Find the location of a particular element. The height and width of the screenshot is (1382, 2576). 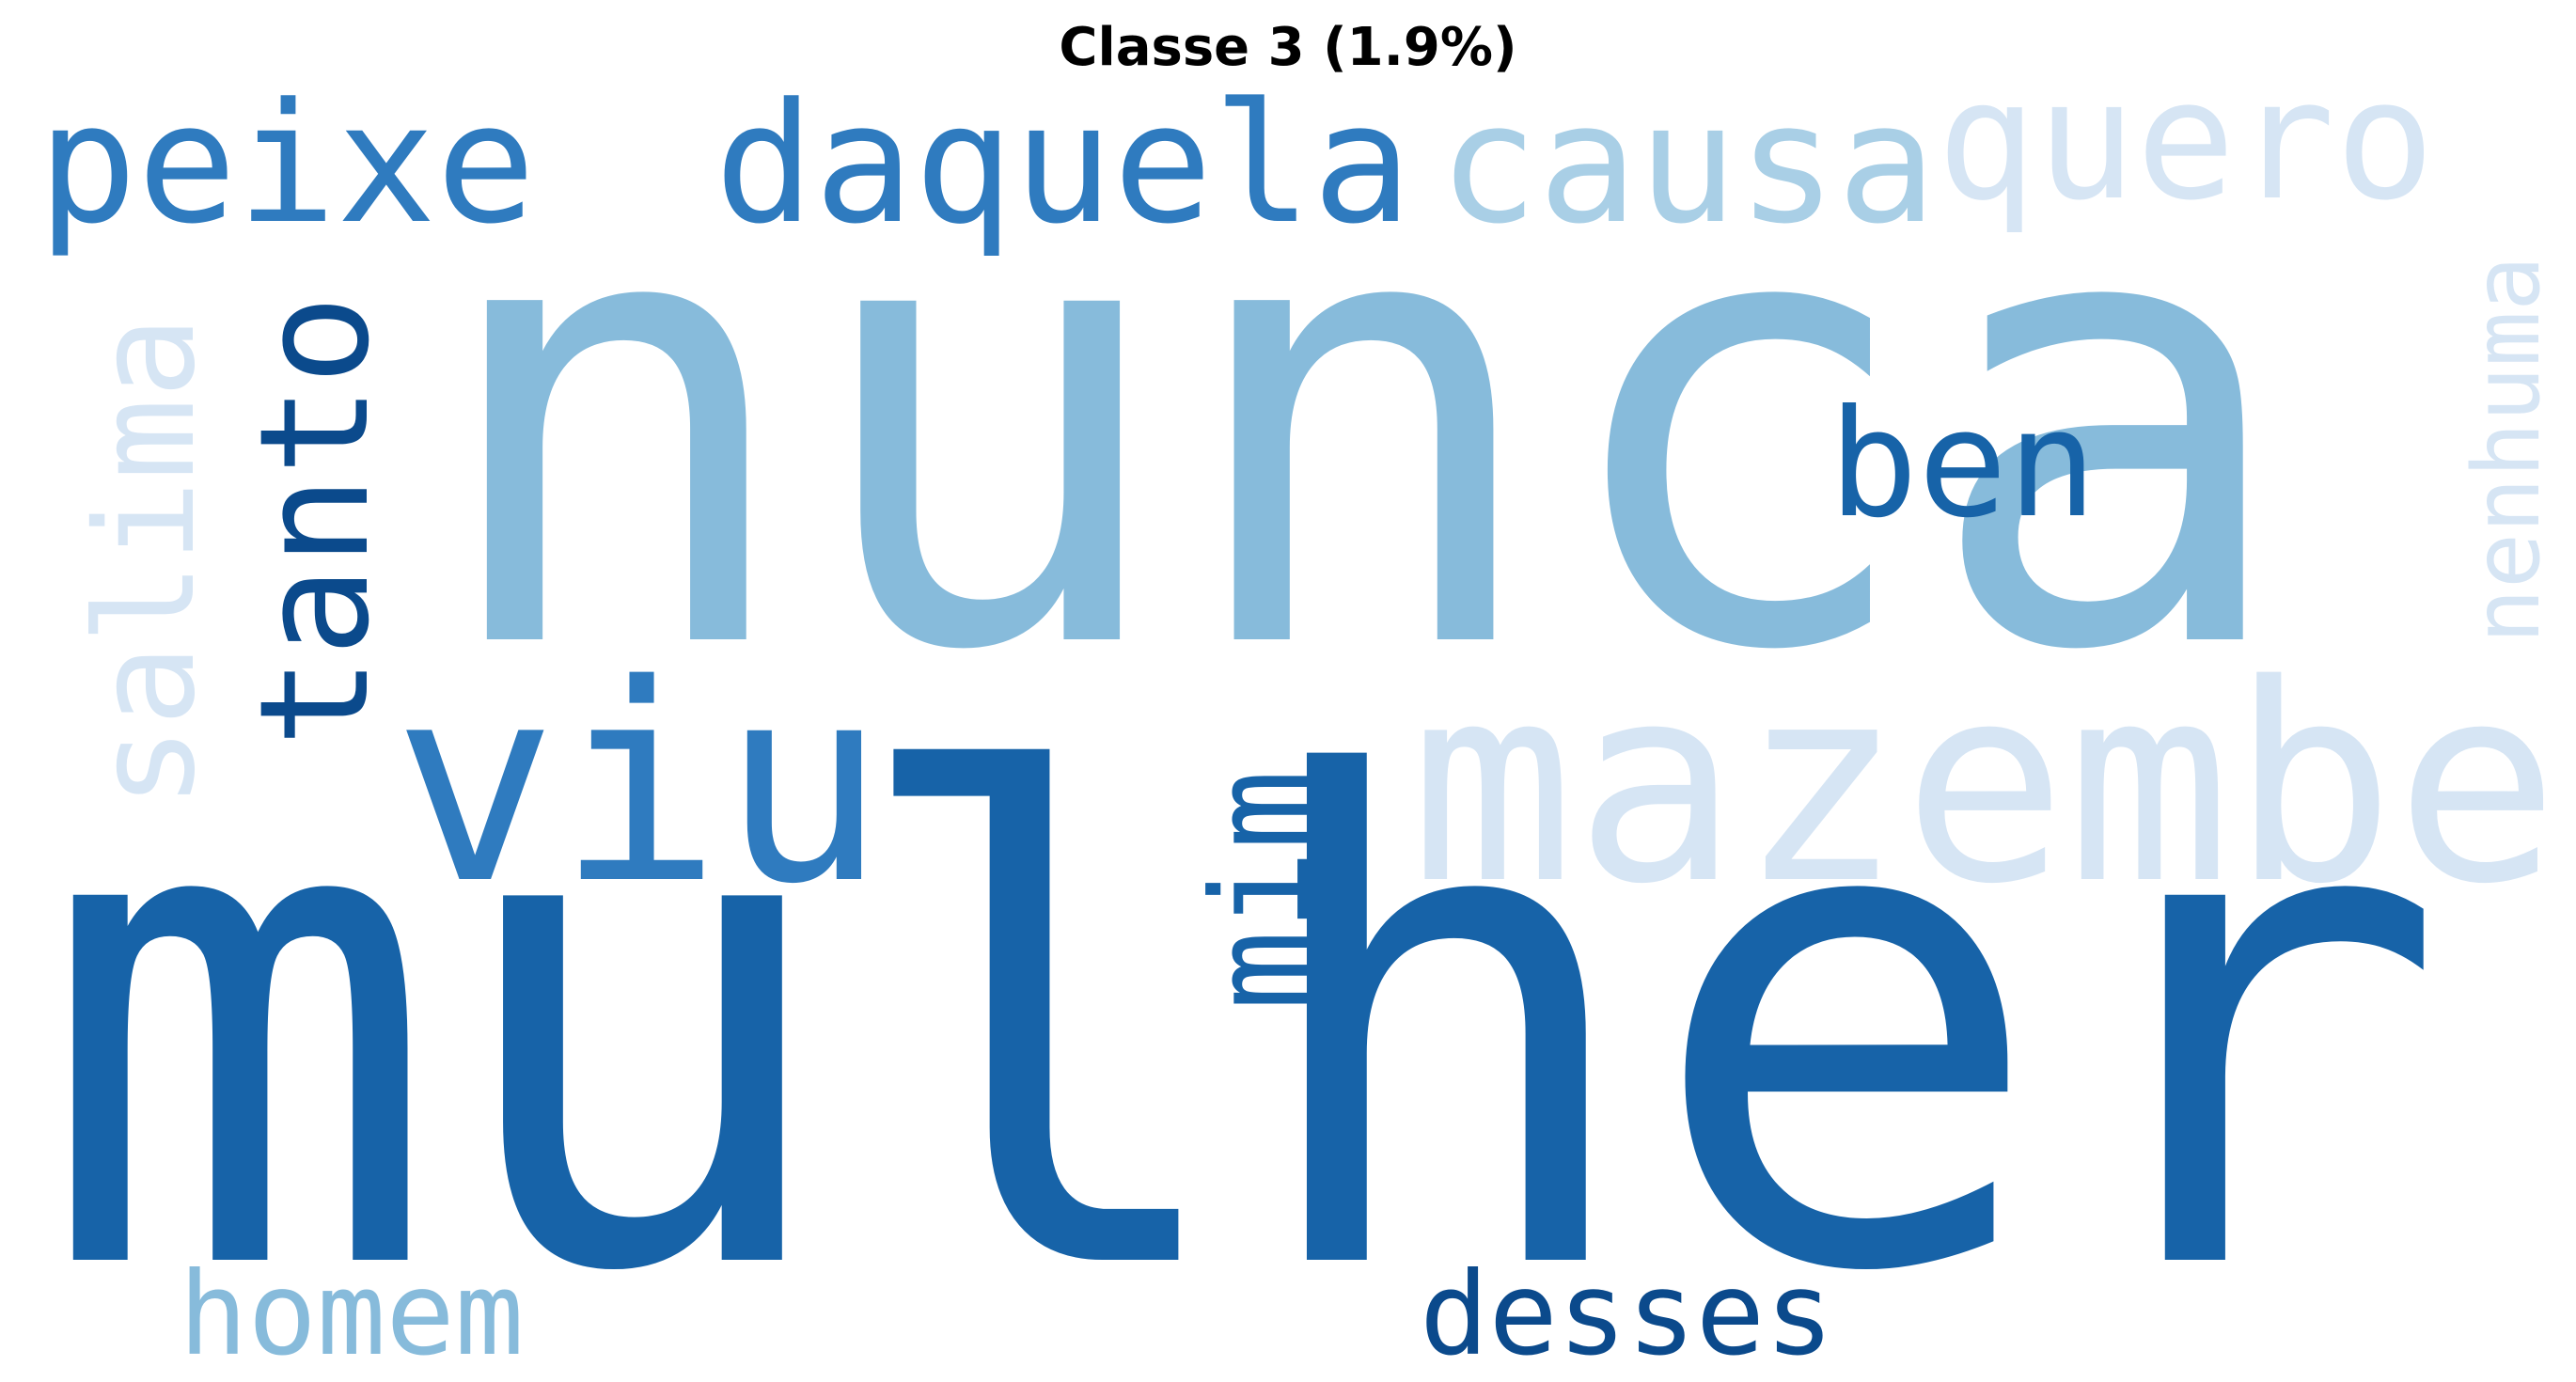

word-causa: causa is located at coordinates (1688, 164).